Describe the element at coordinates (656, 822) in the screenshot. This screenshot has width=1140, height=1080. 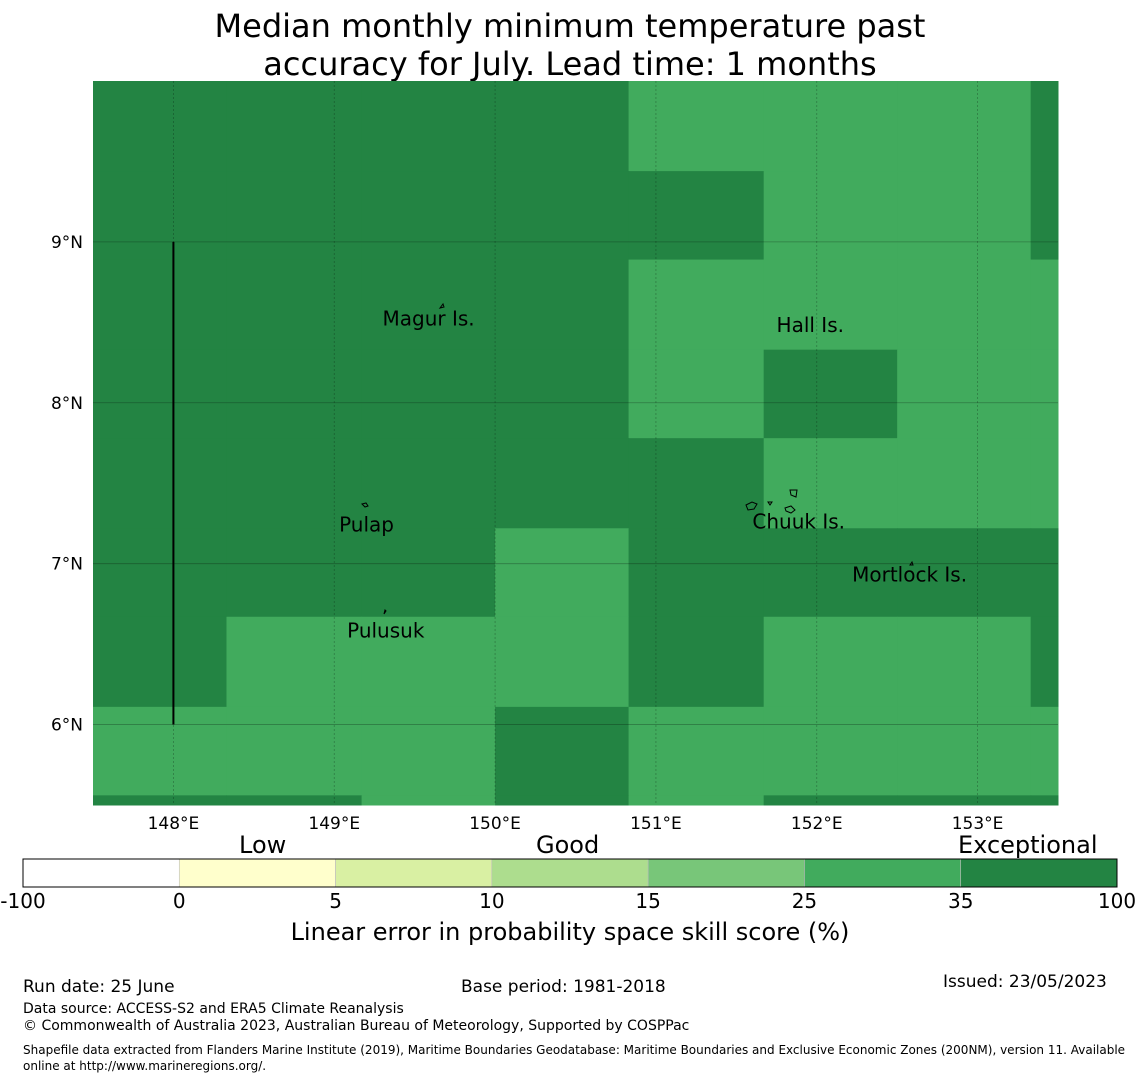
I see `lon-tick-label: 151°E` at that location.